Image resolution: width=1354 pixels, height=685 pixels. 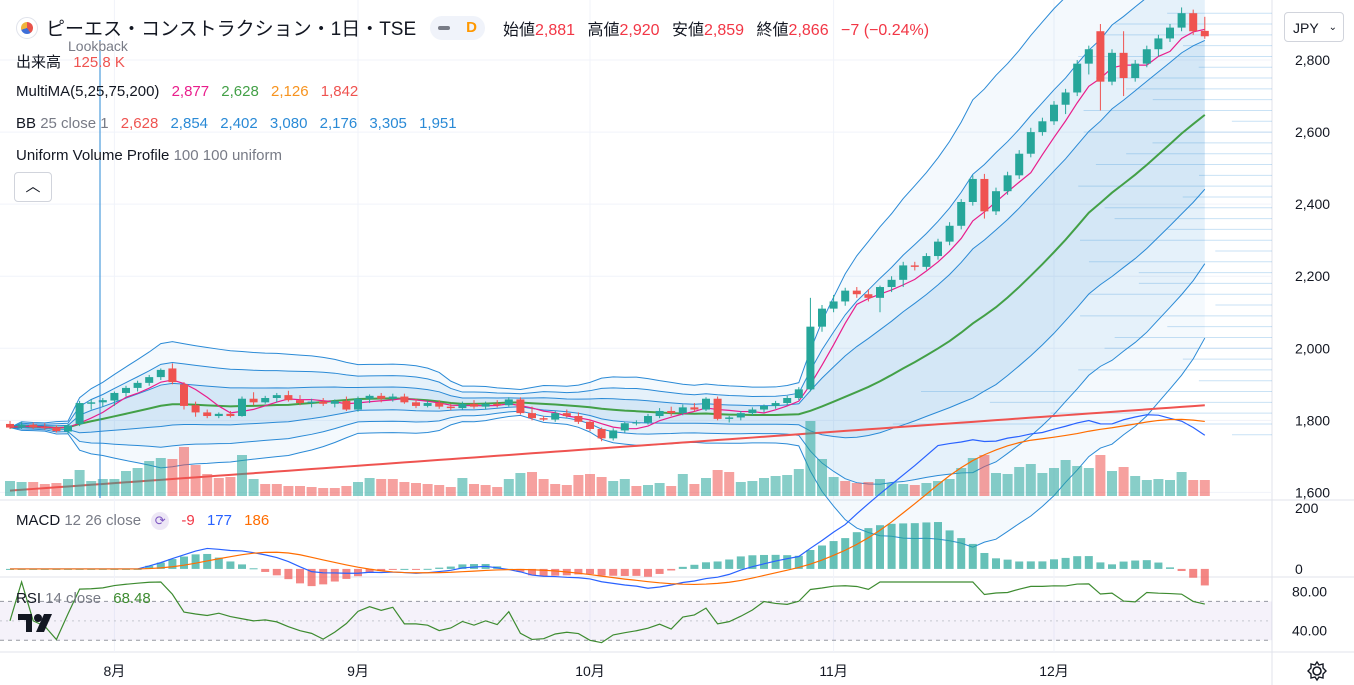 What do you see at coordinates (33, 187) in the screenshot?
I see `collapse-legend-button: ︿` at bounding box center [33, 187].